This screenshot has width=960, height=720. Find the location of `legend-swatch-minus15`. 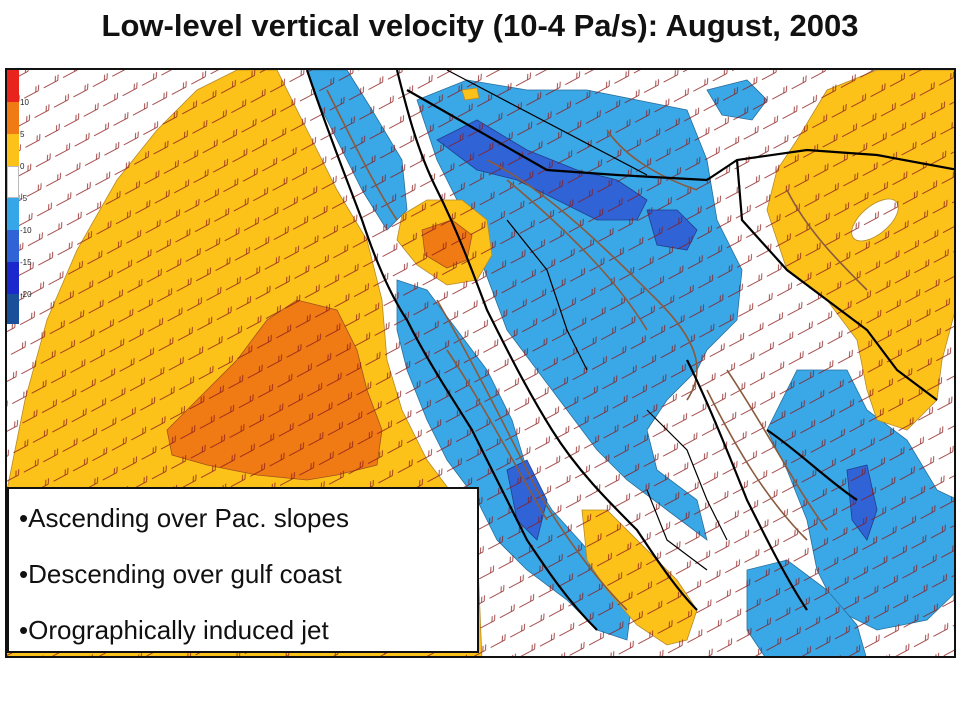

legend-swatch-minus15 is located at coordinates (13, 246).